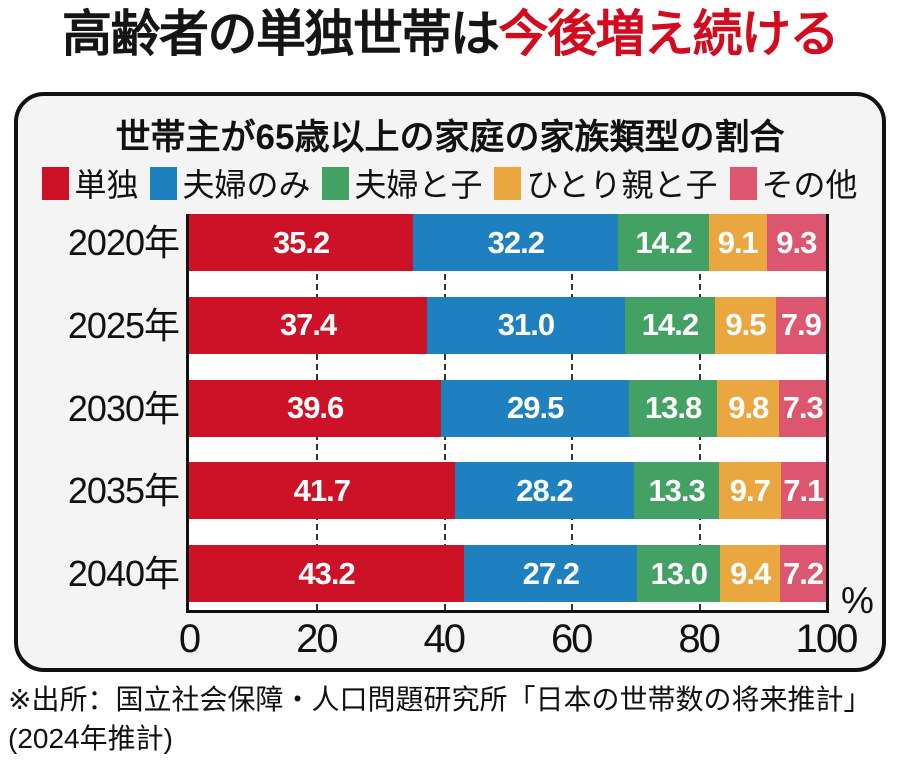  Describe the element at coordinates (189, 639) in the screenshot. I see `x-tick-label: 0` at that location.